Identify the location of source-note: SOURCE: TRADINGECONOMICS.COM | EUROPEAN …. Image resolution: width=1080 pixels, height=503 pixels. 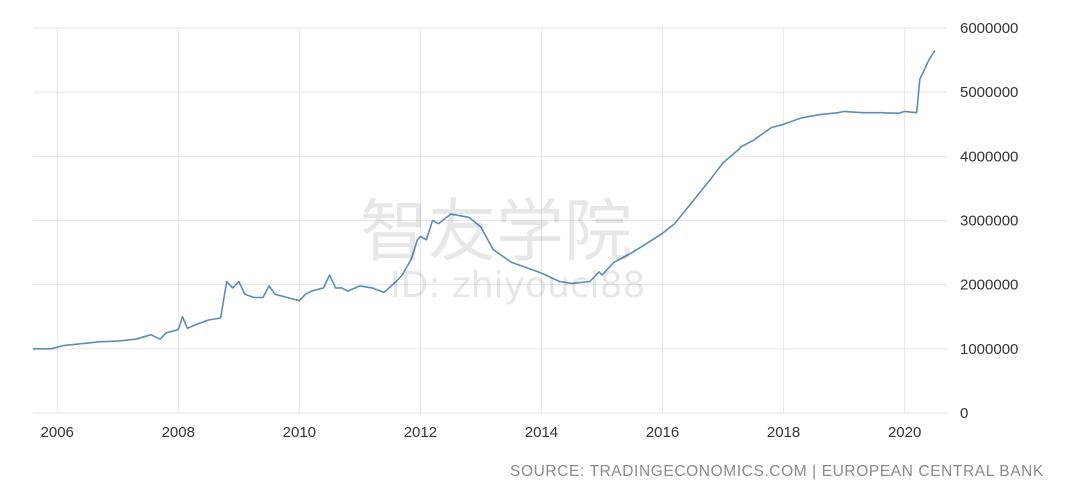
(777, 471).